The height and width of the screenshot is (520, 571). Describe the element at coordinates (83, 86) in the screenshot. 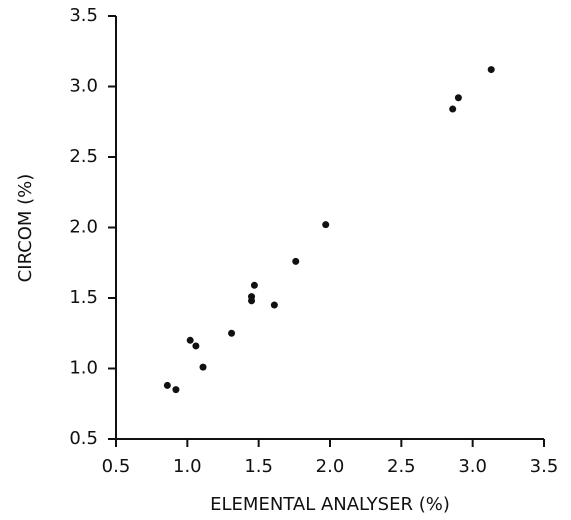

I see `y-tick-label: 3.0` at that location.